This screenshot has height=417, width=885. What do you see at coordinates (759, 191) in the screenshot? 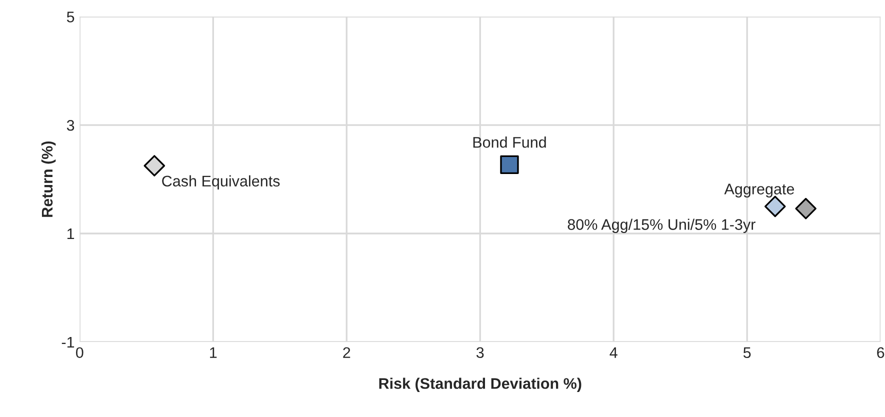
I see `series-label: Aggregate` at bounding box center [759, 191].